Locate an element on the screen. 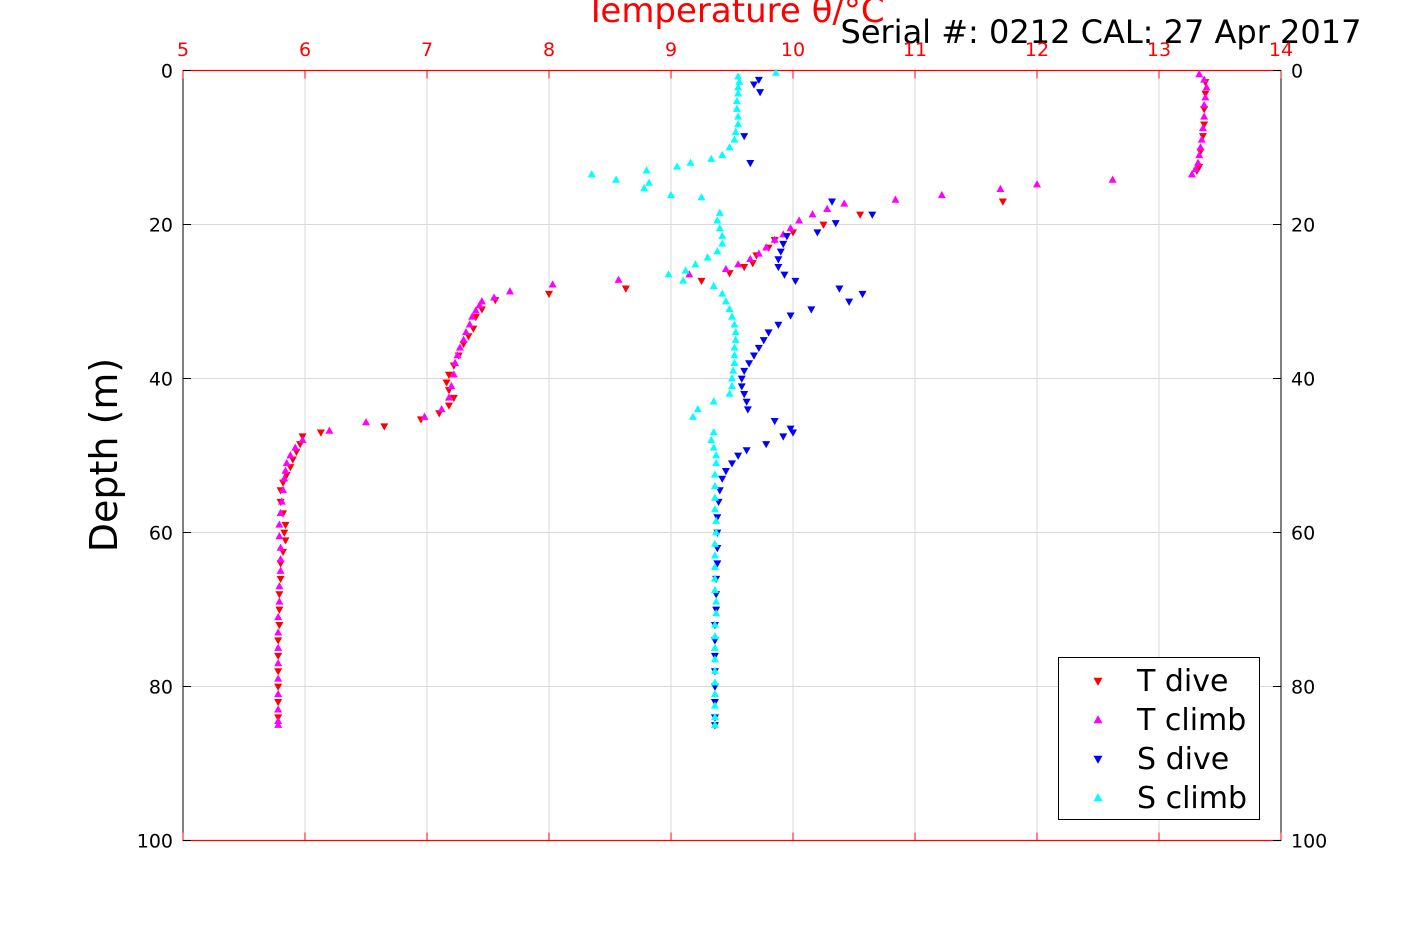 This screenshot has height=945, width=1417. legend-label: S dive is located at coordinates (1183, 759).